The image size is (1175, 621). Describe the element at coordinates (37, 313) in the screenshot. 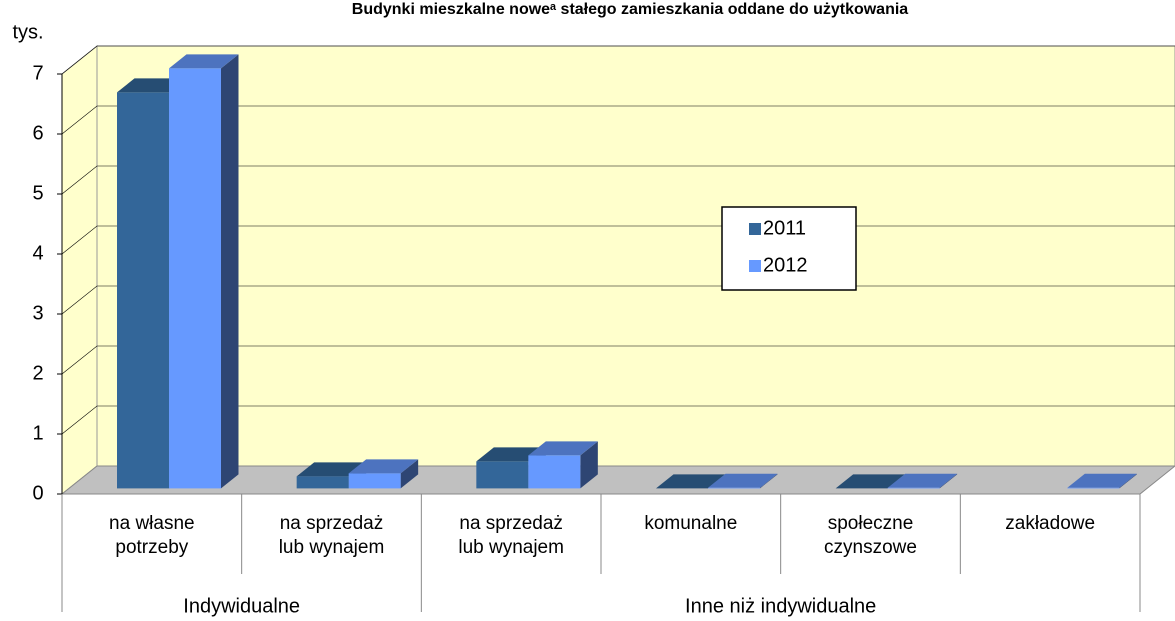

I see `y-tick-label: 3` at that location.